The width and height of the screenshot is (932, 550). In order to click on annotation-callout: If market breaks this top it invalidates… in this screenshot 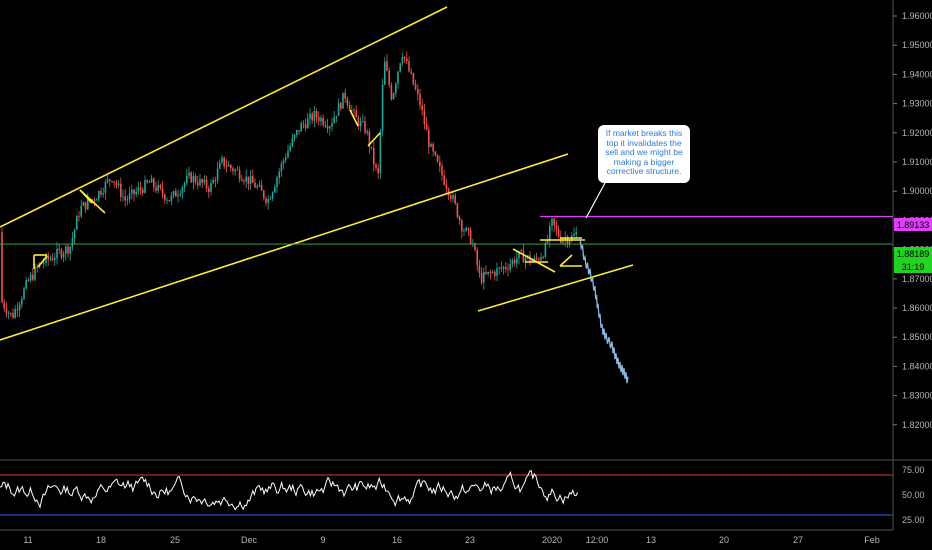, I will do `click(644, 154)`.